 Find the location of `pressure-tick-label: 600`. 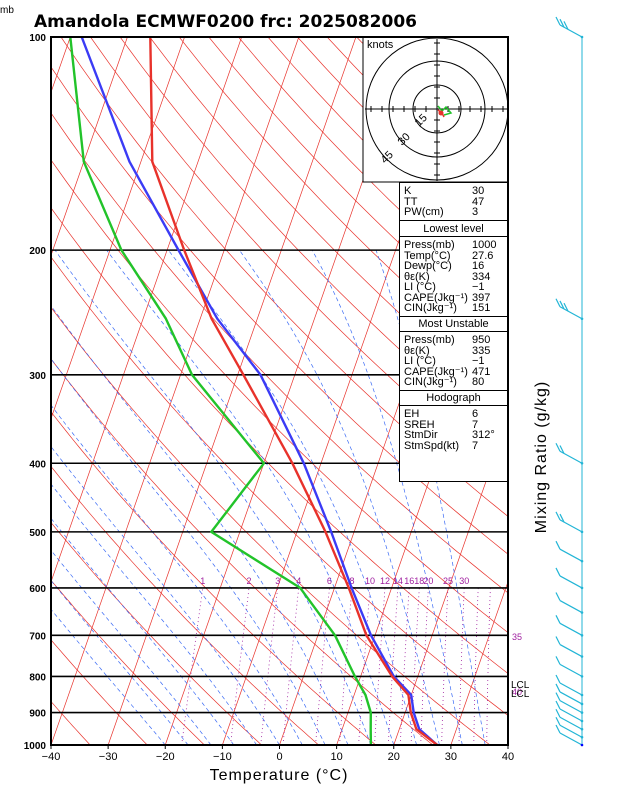

pressure-tick-label: 600 is located at coordinates (37, 589).